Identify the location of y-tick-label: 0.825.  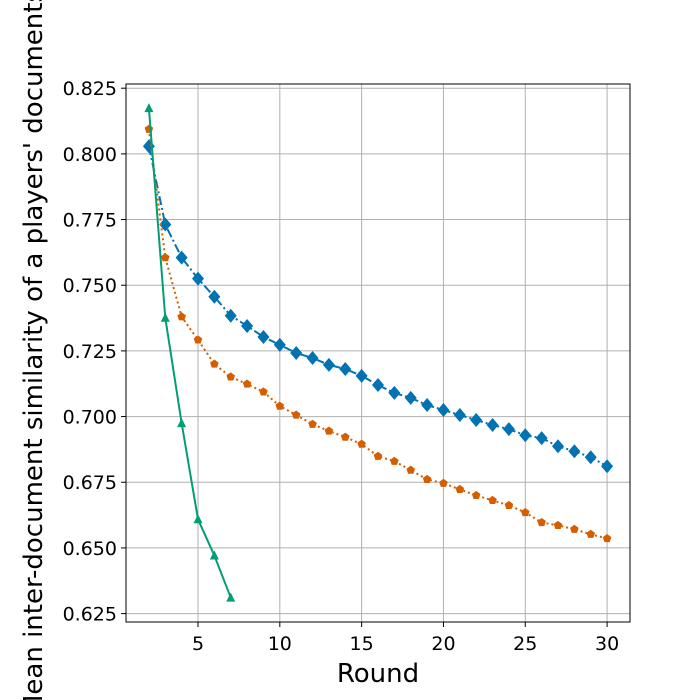
(90, 89).